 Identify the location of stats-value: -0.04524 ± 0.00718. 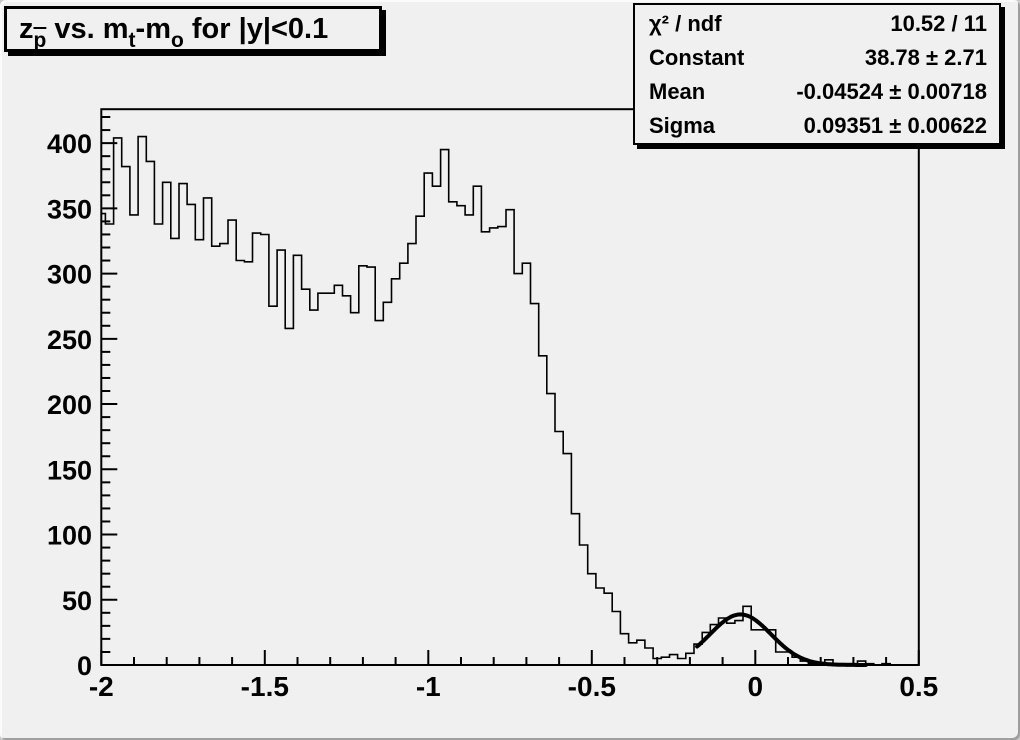
(891, 91).